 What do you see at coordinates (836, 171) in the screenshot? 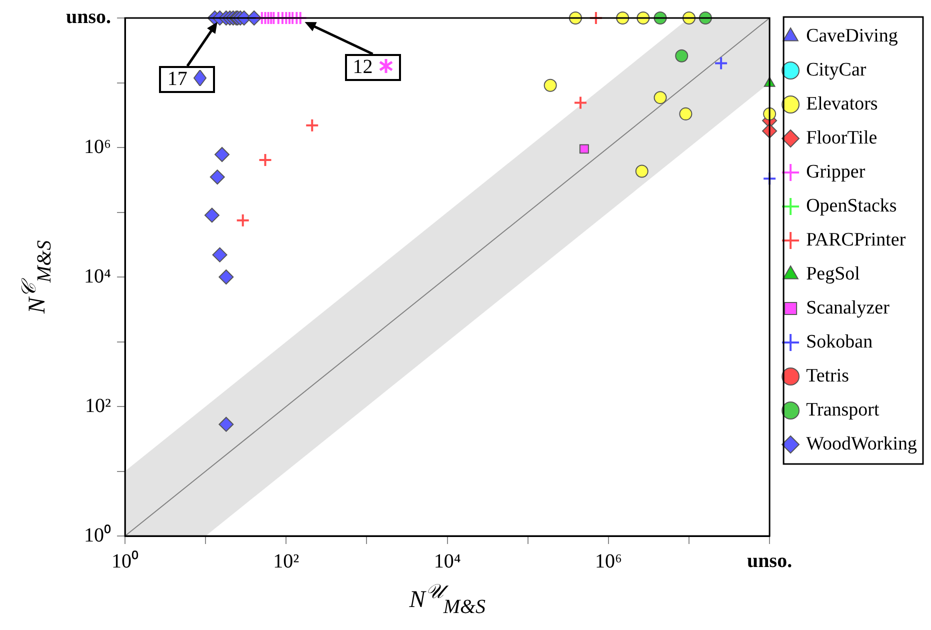
I see `legend-label: Gripper` at bounding box center [836, 171].